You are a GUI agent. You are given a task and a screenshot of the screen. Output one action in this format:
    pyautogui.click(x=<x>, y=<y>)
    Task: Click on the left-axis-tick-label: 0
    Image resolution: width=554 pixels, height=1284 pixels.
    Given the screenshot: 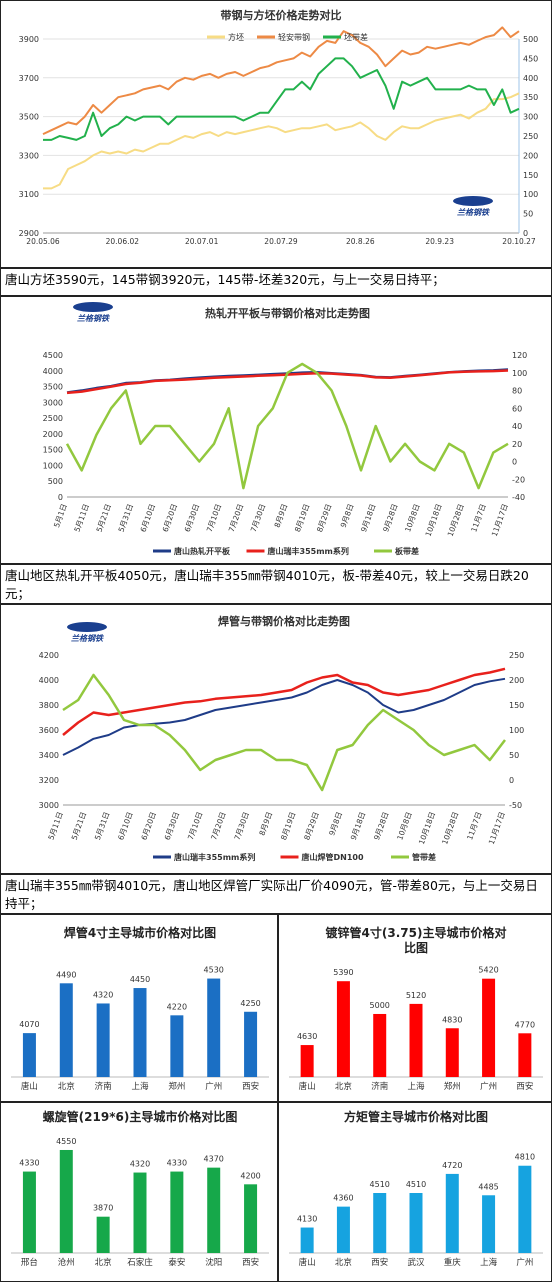 What is the action you would take?
    pyautogui.click(x=60, y=497)
    